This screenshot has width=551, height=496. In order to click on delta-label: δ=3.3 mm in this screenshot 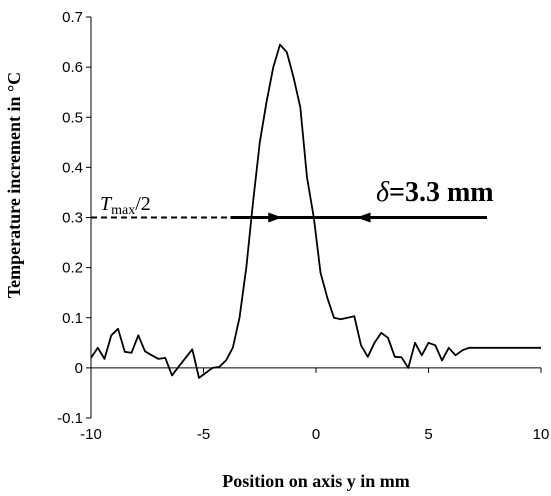, I will do `click(435, 192)`.